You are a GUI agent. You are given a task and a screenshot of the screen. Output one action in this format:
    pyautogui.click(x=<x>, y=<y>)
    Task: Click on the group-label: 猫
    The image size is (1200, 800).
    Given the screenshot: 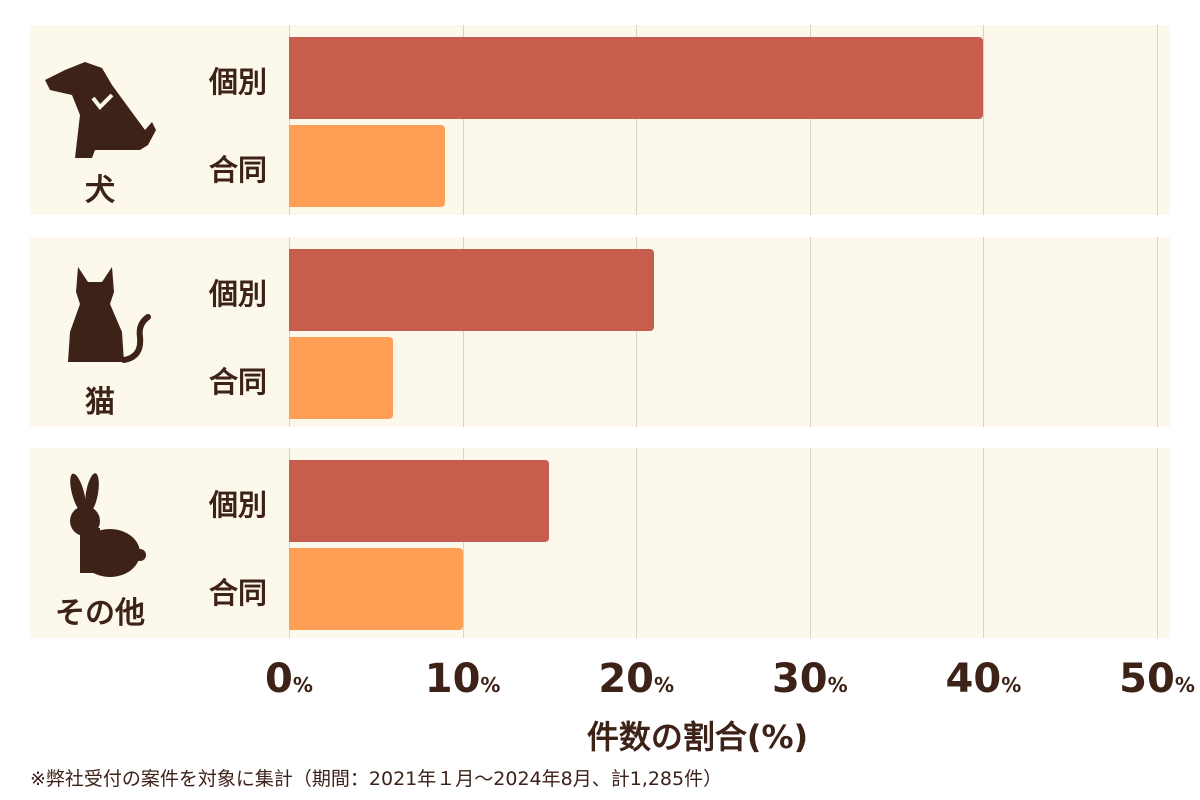 What is the action you would take?
    pyautogui.click(x=100, y=402)
    